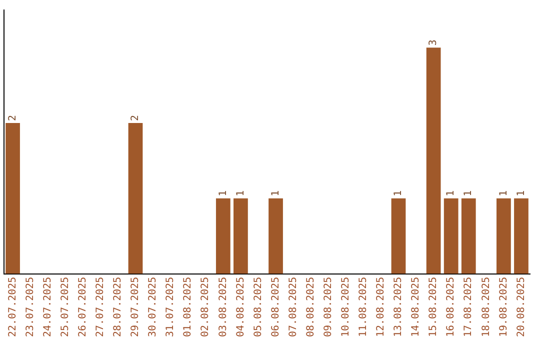 Image resolution: width=540 pixels, height=340 pixels. What do you see at coordinates (521, 307) in the screenshot?
I see `x-tick-label: 20.08.2025` at bounding box center [521, 307].